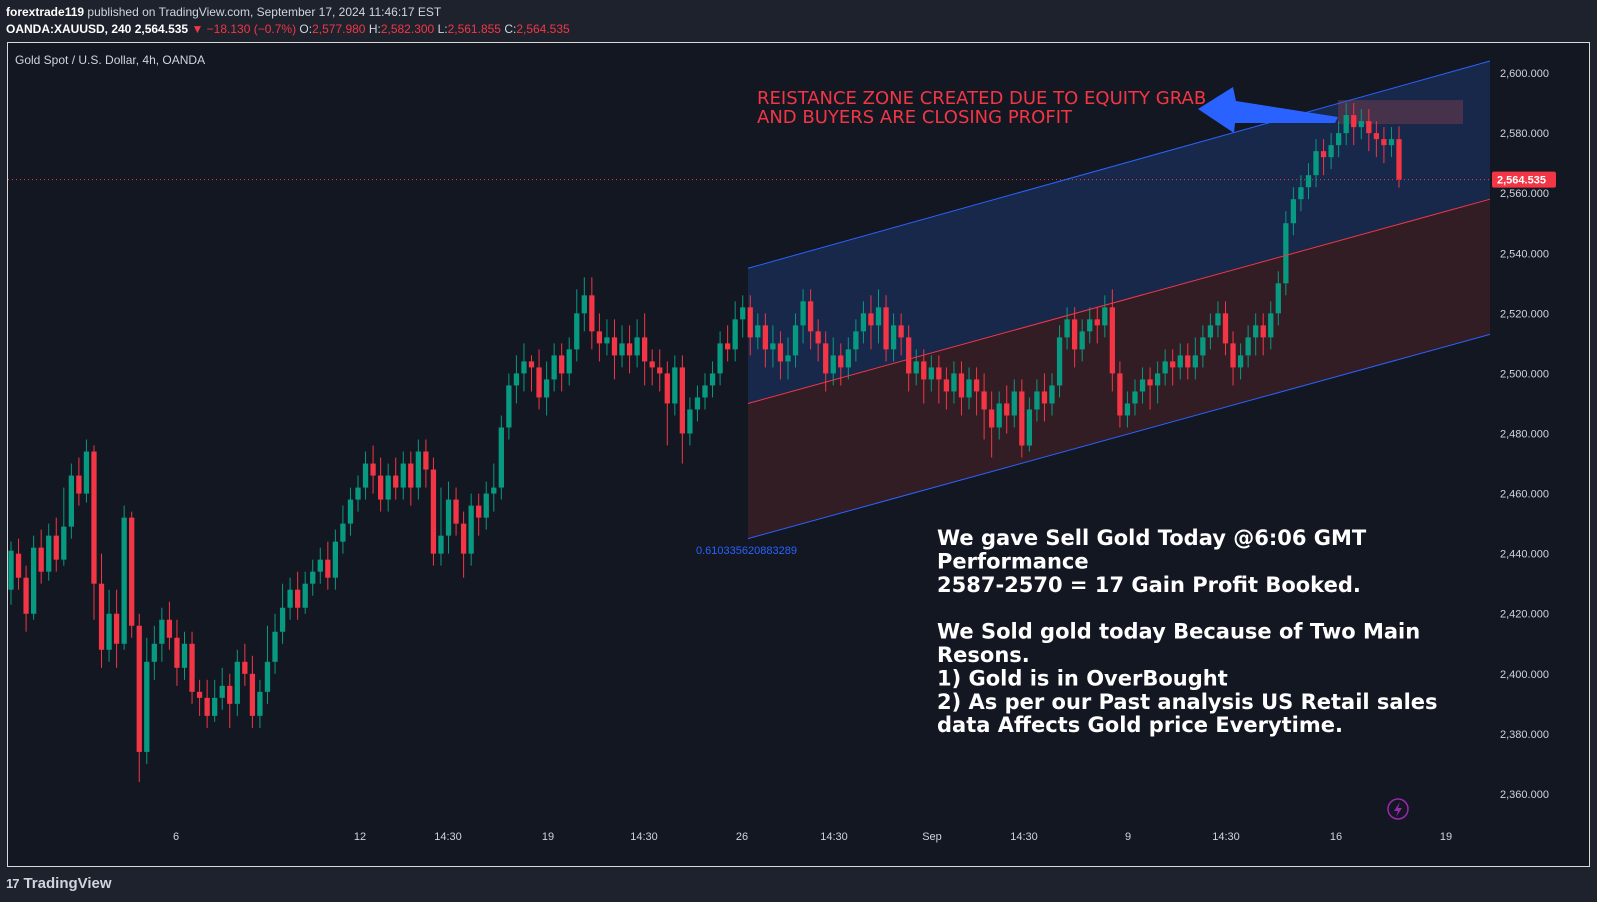 The height and width of the screenshot is (902, 1597). I want to click on author-name: forextrade119, so click(45, 12).